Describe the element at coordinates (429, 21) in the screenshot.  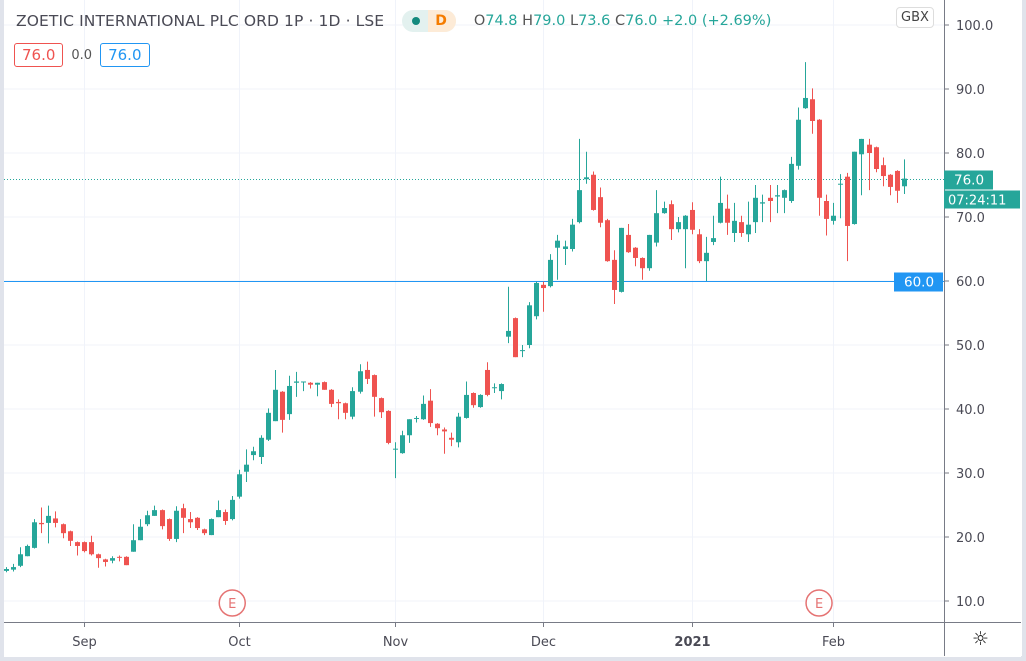
I see `market-status-badge: D` at that location.